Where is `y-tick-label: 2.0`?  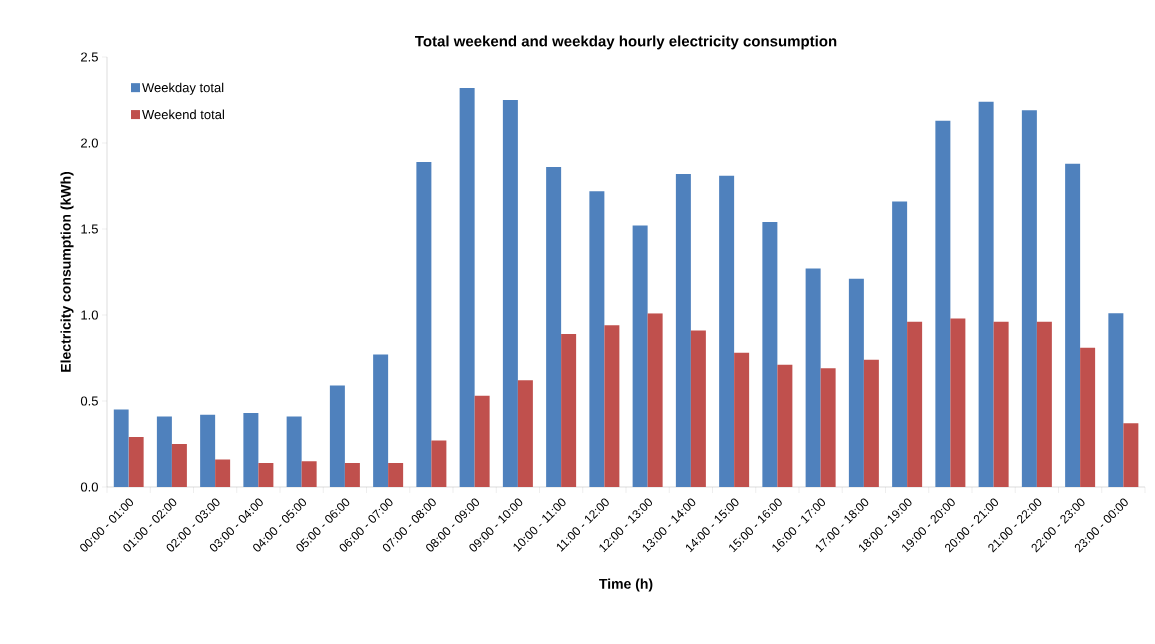 y-tick-label: 2.0 is located at coordinates (89, 143).